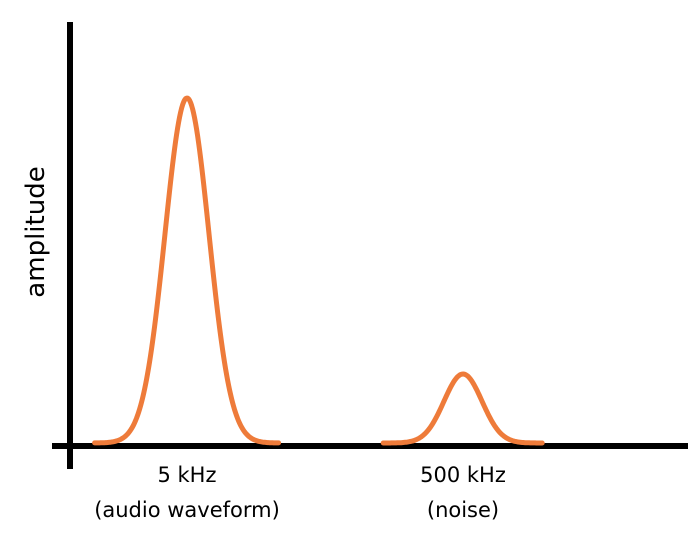 The width and height of the screenshot is (700, 538). I want to click on peak-curve-noise, so click(462, 408).